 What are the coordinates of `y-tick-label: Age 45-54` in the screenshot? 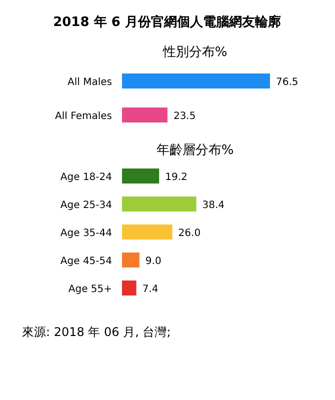 It's located at (86, 261).